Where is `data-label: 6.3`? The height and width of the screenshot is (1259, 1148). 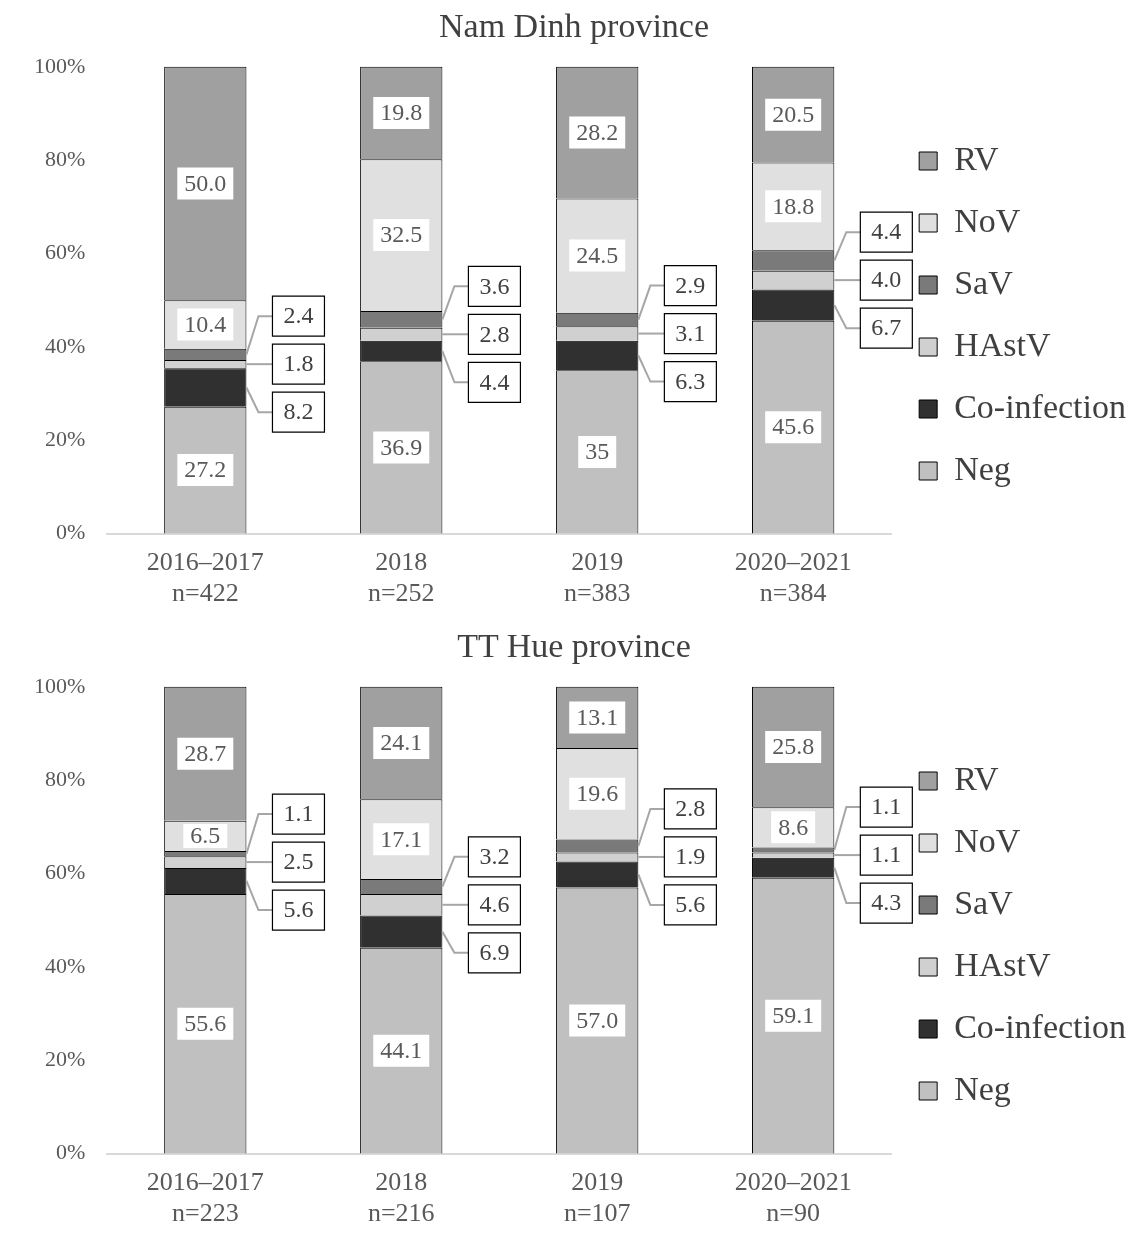
data-label: 6.3 is located at coordinates (690, 380).